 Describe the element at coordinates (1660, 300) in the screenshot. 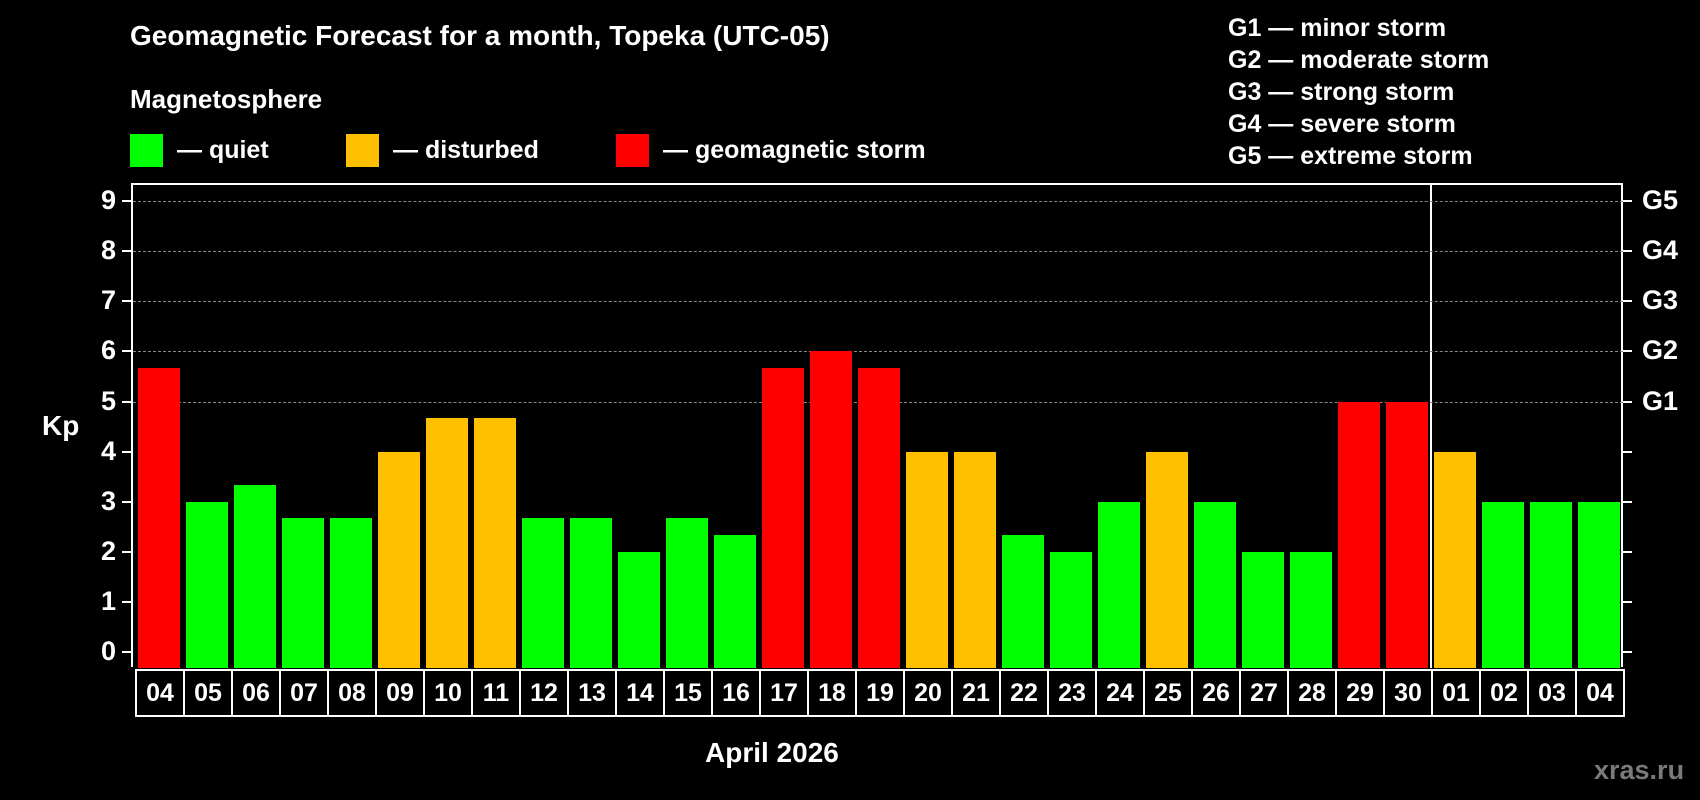

I see `g-tick-label: G3` at that location.